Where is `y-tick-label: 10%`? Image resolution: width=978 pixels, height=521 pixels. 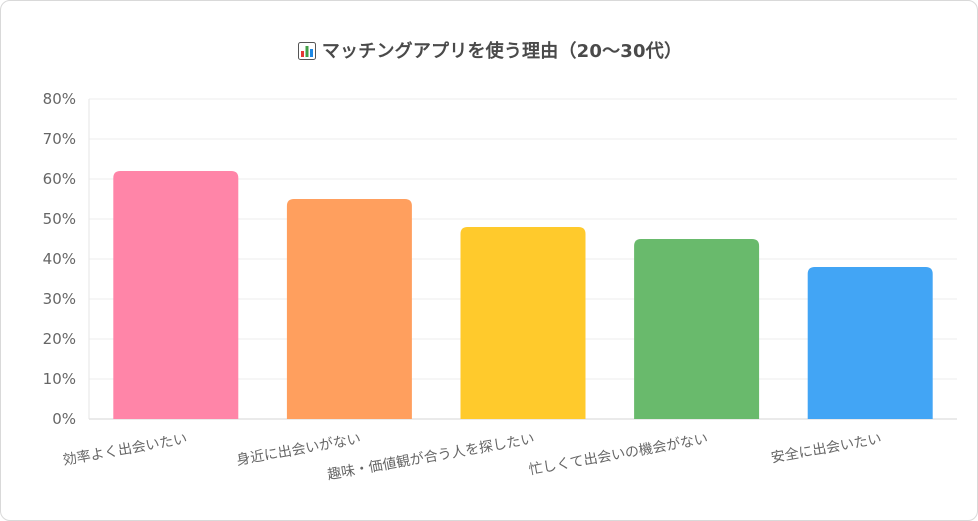 y-tick-label: 10% is located at coordinates (59, 379).